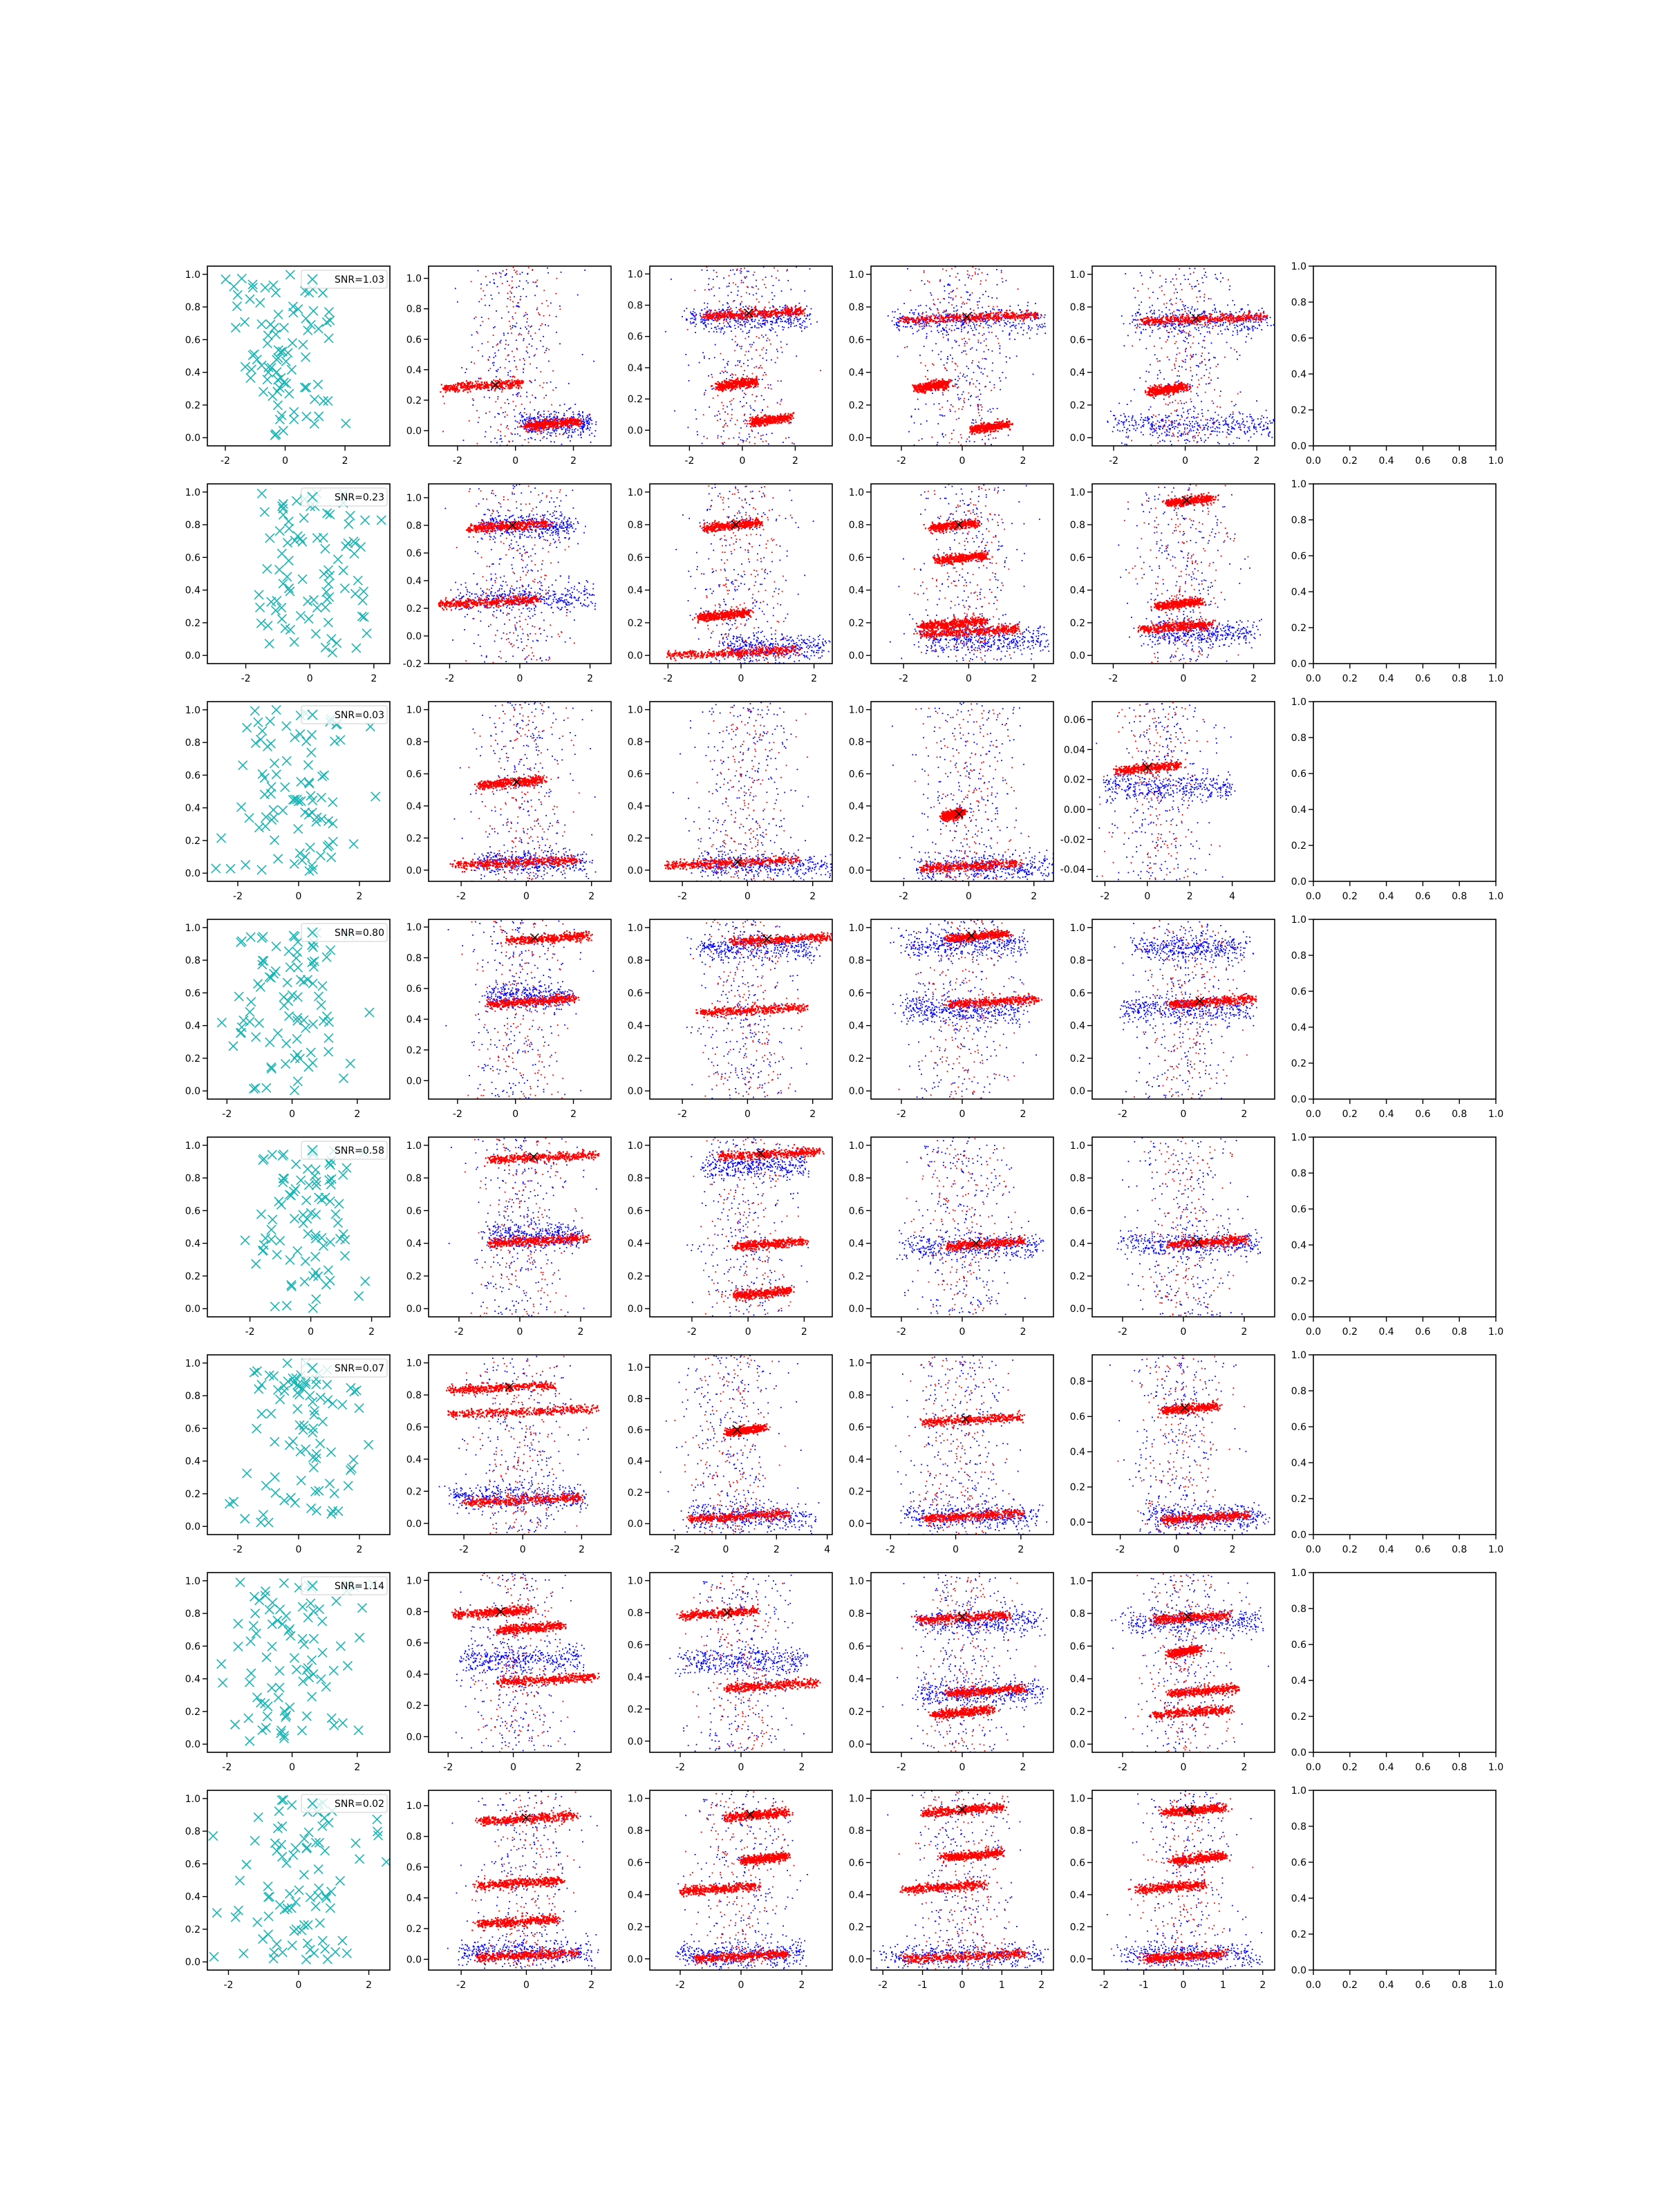 This screenshot has width=1659, height=2212. Describe the element at coordinates (298, 356) in the screenshot. I see `axes-frame` at that location.